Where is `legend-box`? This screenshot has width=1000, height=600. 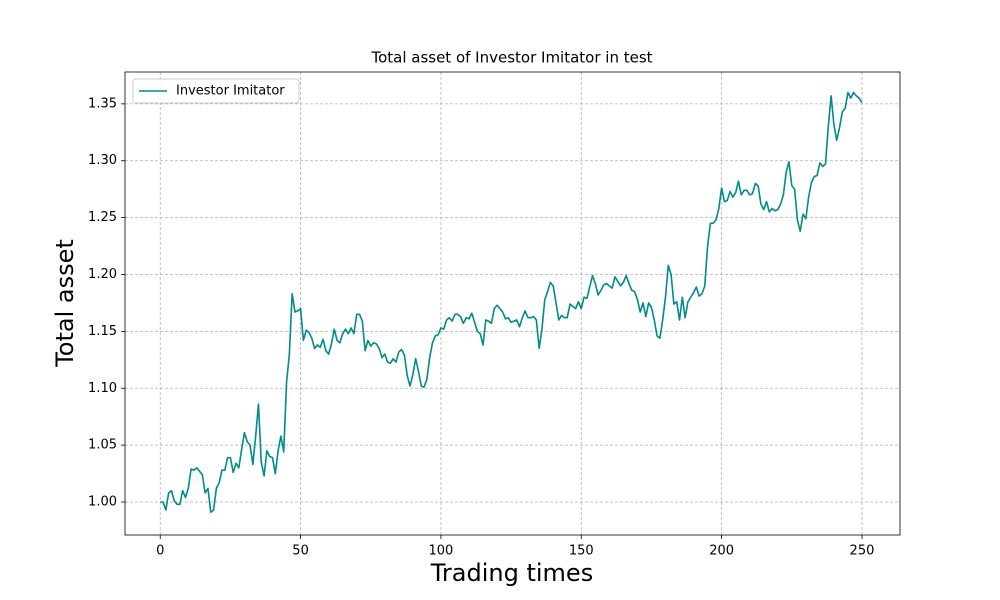
legend-box is located at coordinates (216, 91).